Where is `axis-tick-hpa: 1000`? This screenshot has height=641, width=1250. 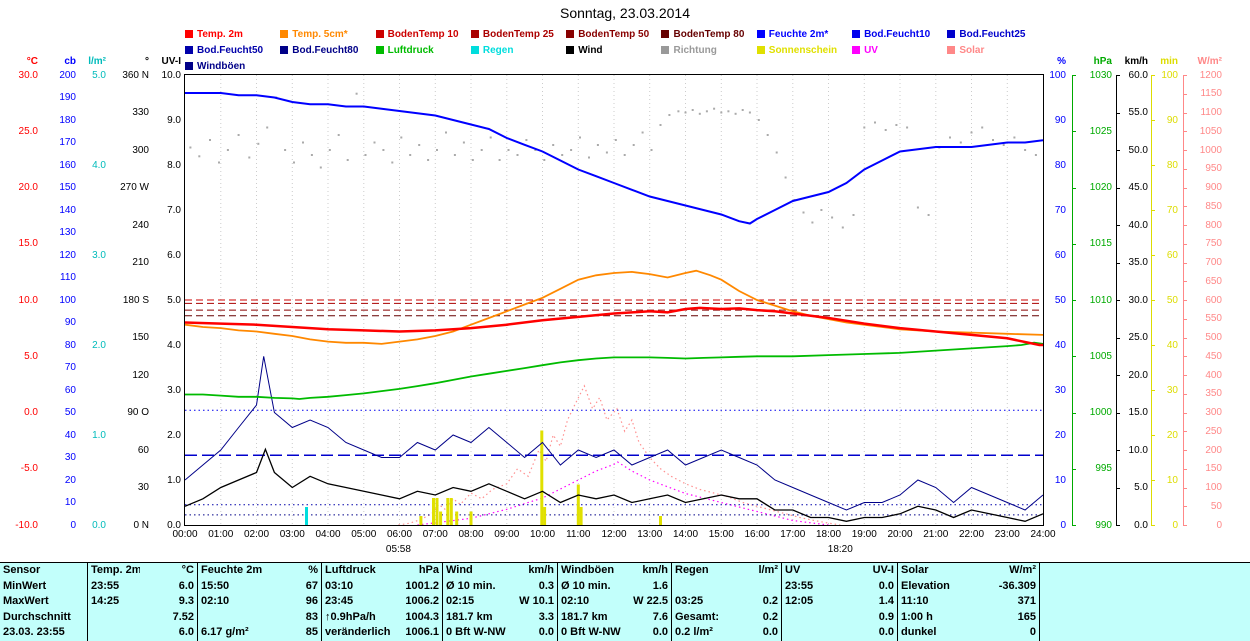
axis-tick-hpa: 1000 is located at coordinates (1100, 412).